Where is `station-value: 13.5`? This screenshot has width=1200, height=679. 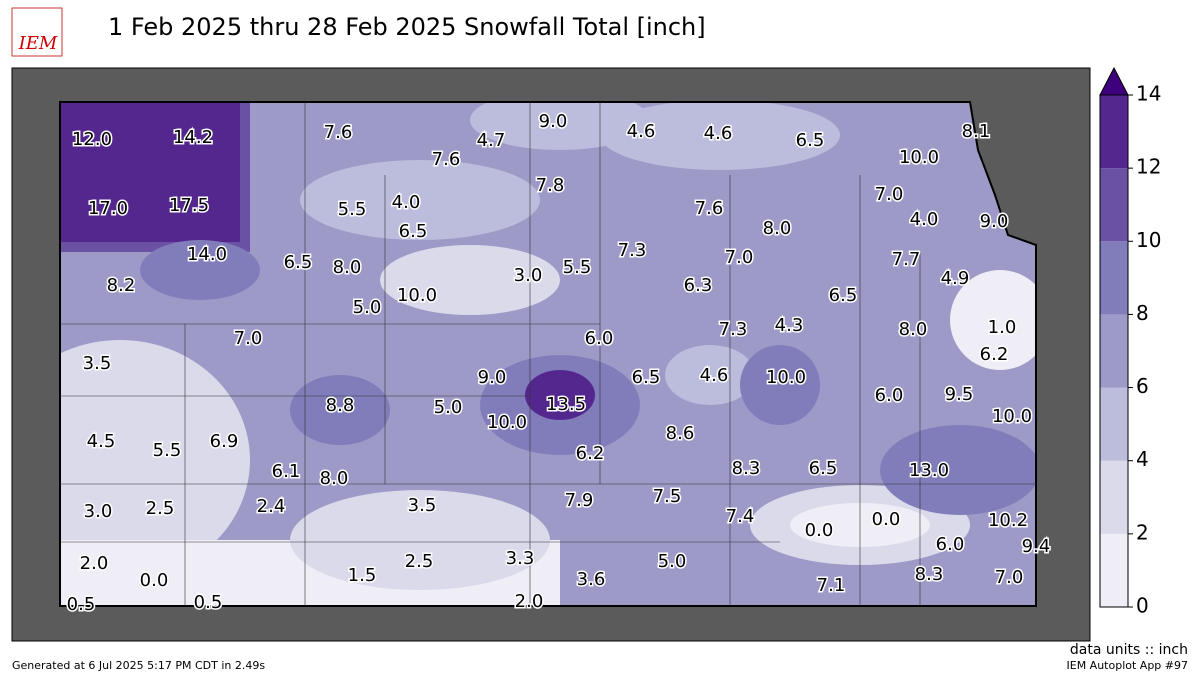 station-value: 13.5 is located at coordinates (566, 404).